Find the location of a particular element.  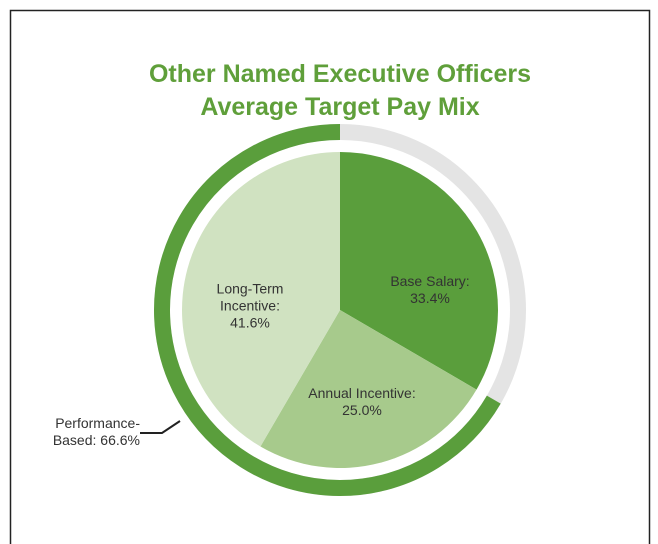

chart-title: Other Named Executive Officers is located at coordinates (340, 74).